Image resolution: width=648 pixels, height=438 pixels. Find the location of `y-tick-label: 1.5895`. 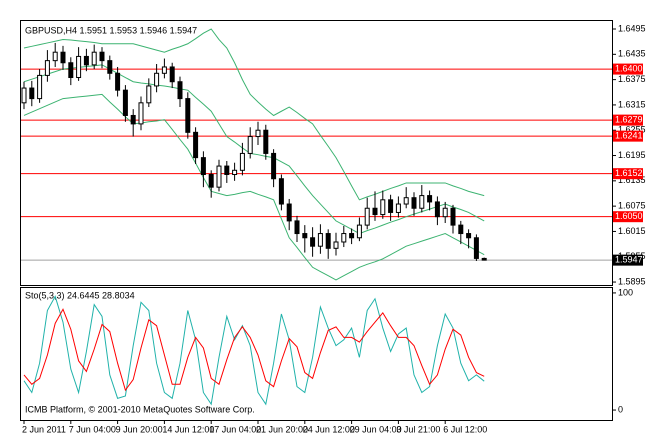

y-tick-label: 1.5895 is located at coordinates (632, 281).